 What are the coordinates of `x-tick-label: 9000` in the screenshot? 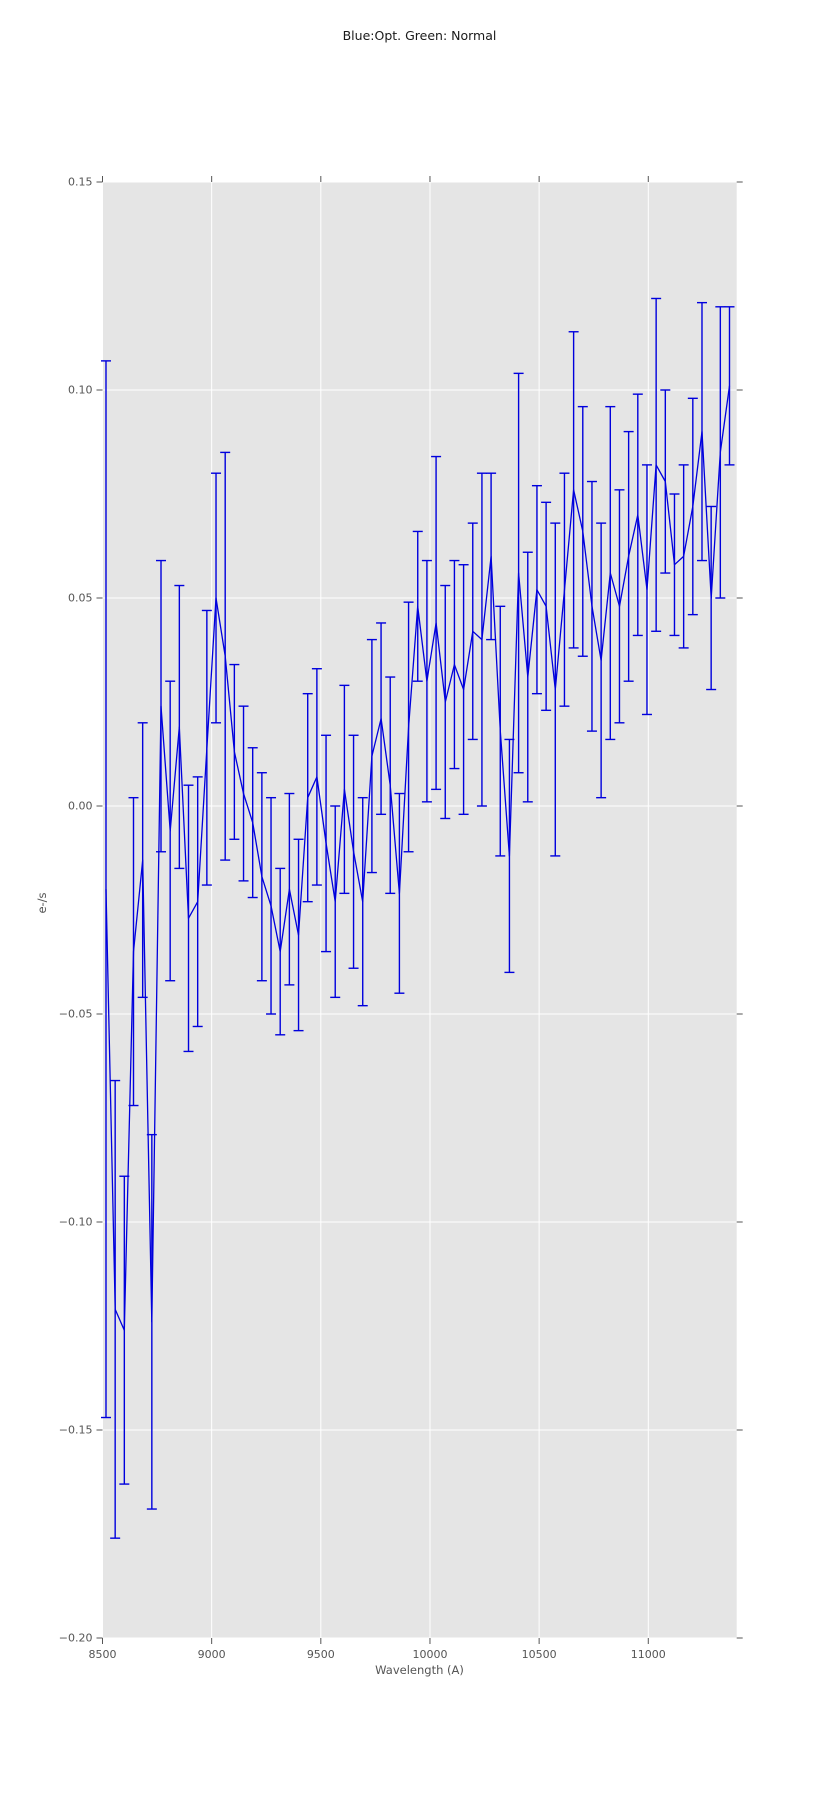 It's located at (212, 1654).